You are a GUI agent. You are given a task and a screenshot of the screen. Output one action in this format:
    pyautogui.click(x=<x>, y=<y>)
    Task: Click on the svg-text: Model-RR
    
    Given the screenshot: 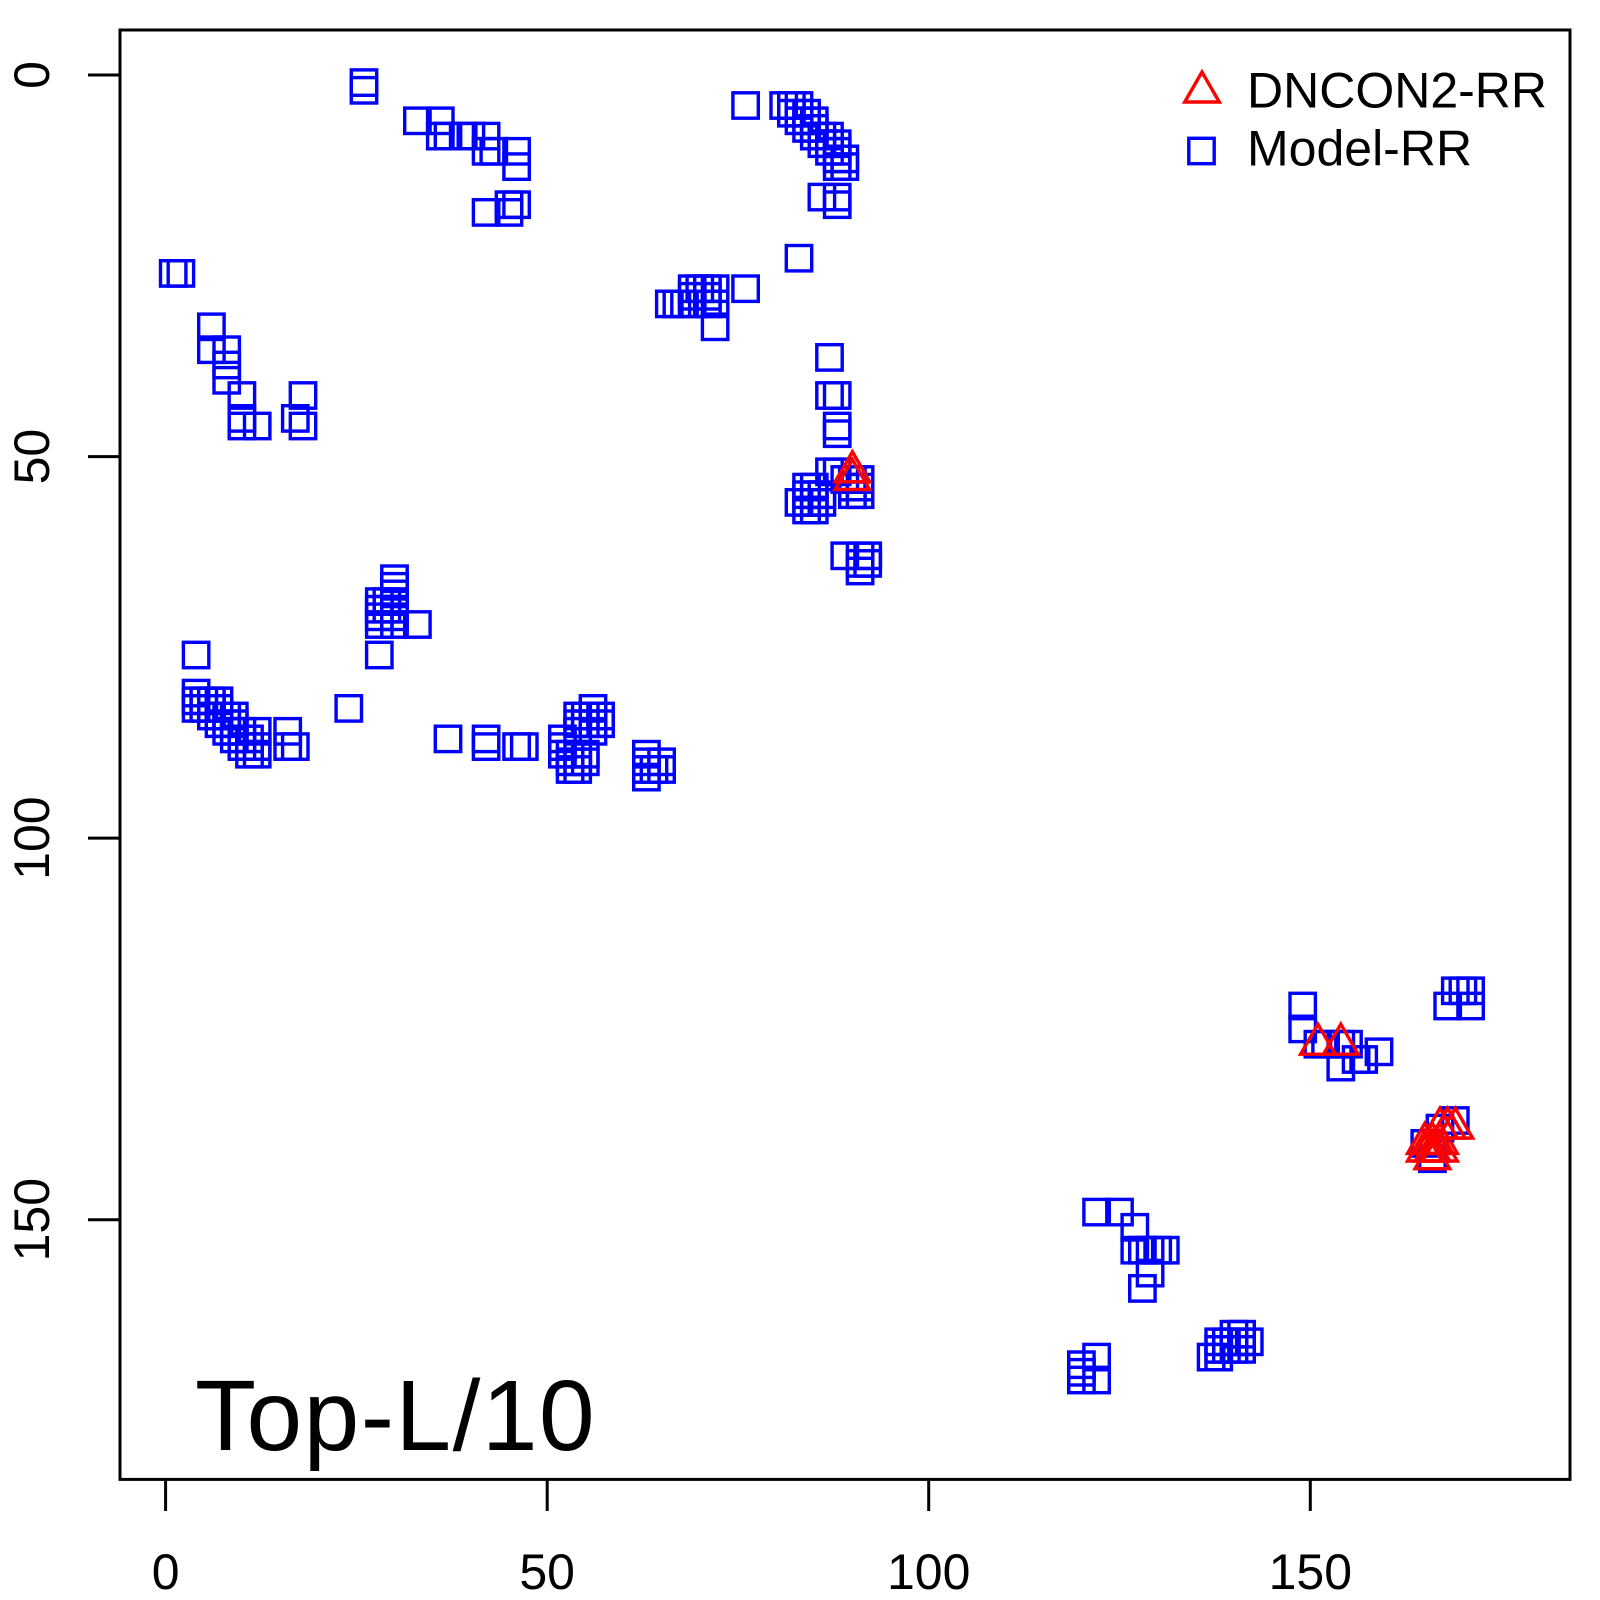 What is the action you would take?
    pyautogui.click(x=1359, y=148)
    